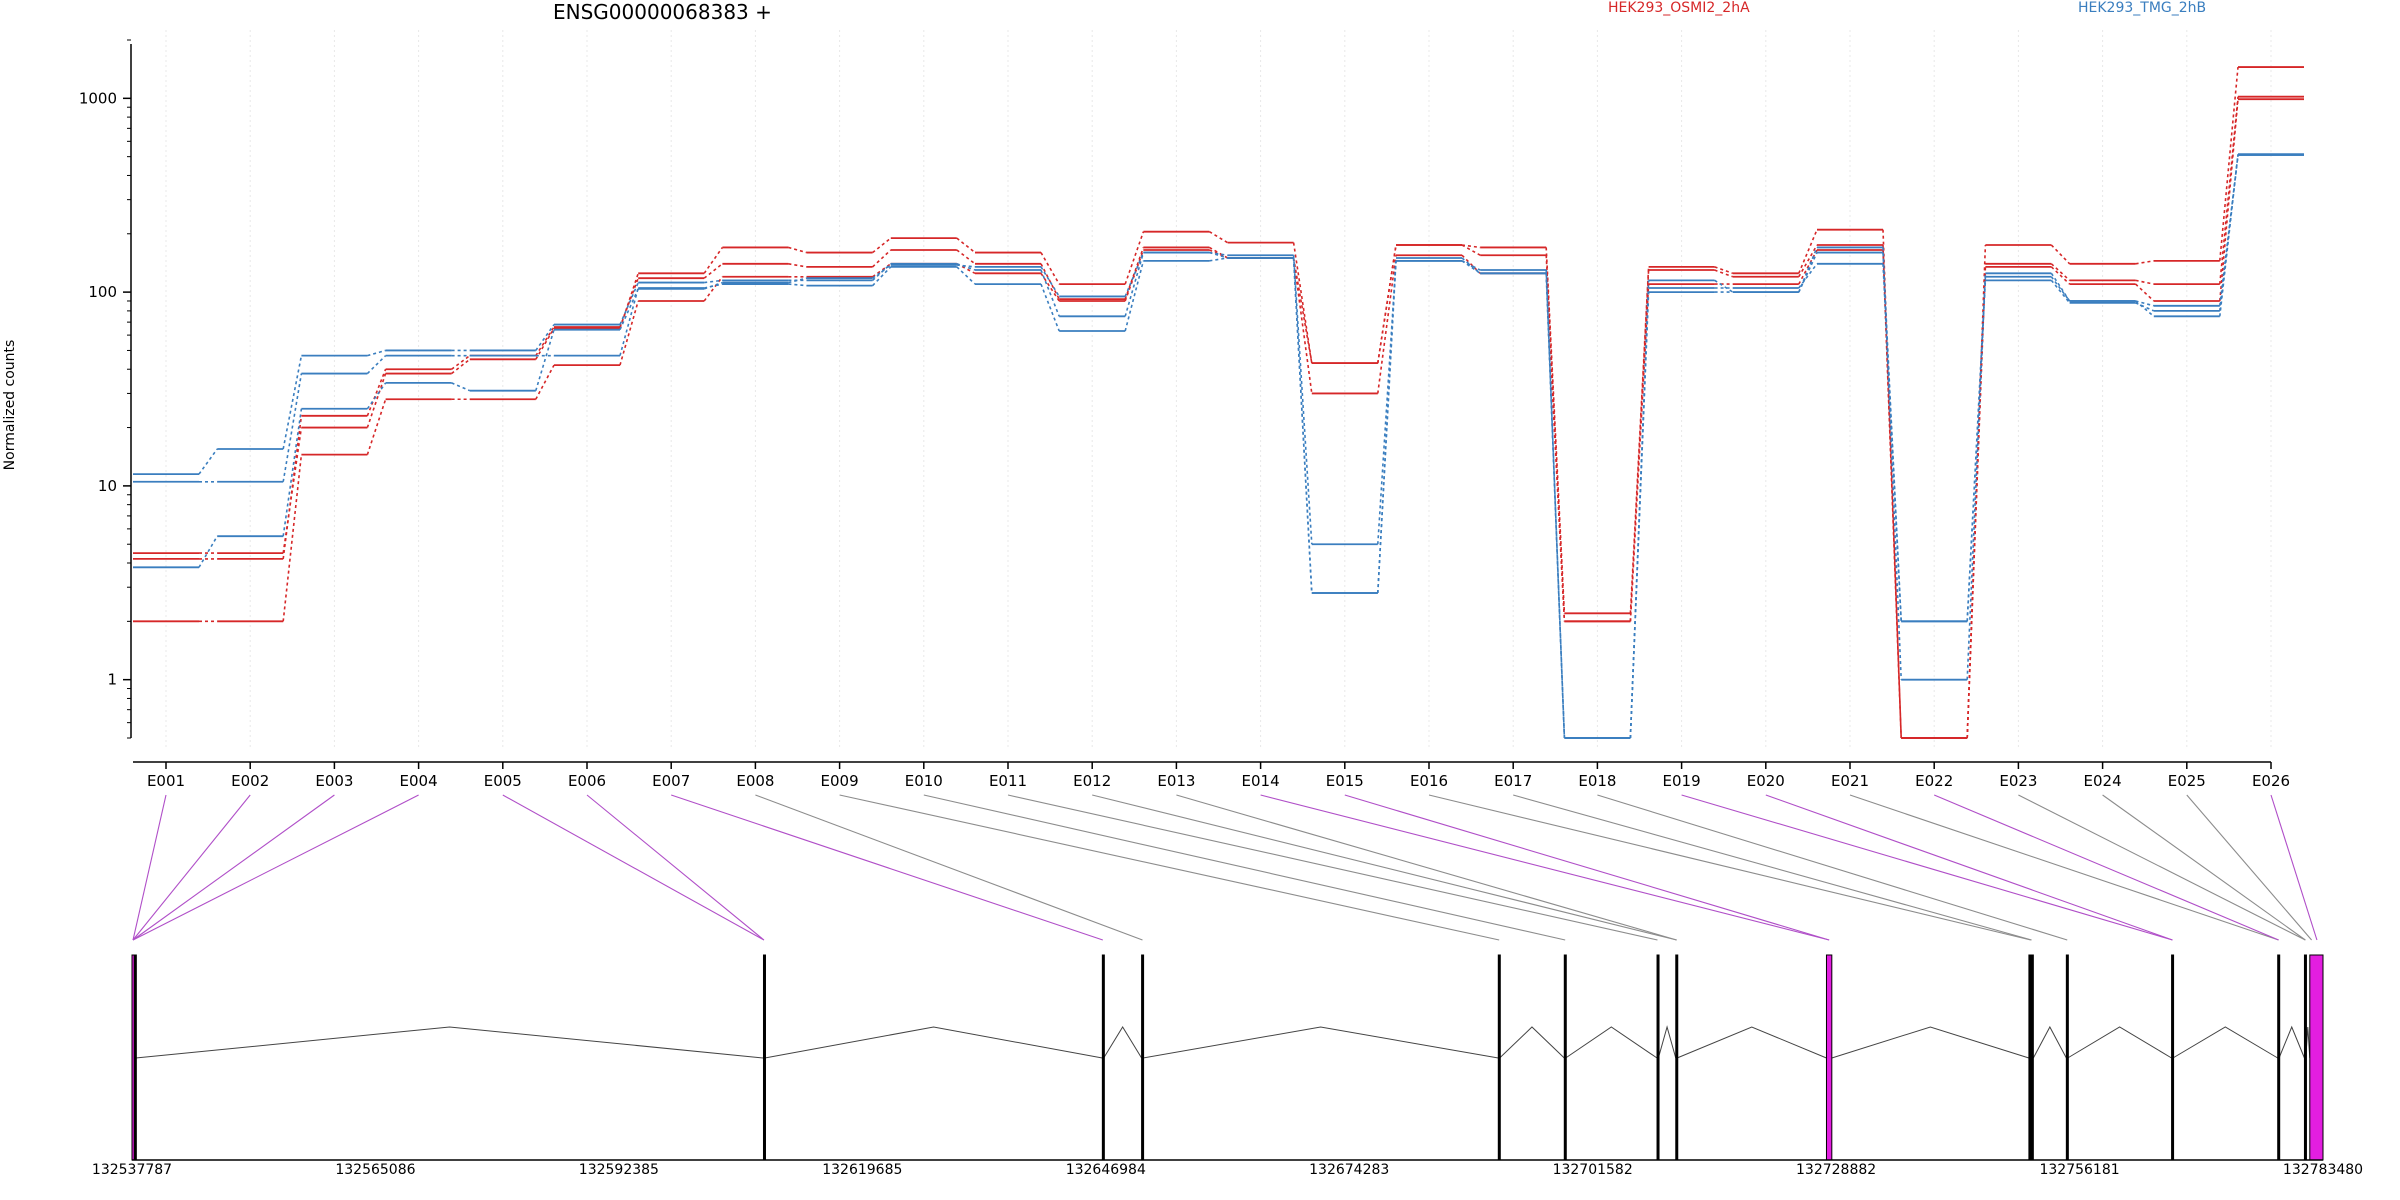  I want to click on genomic-tick-label: 132592385, so click(619, 1170).